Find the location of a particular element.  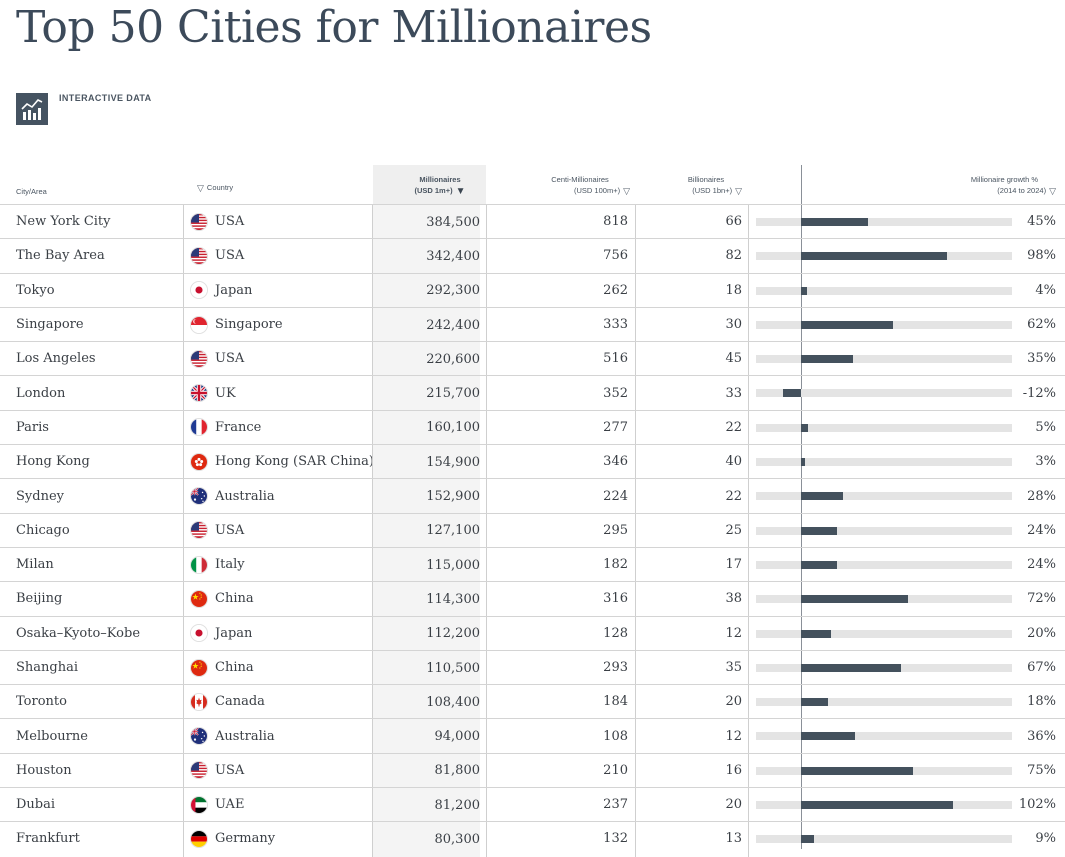

it-flag-icon is located at coordinates (199, 564).